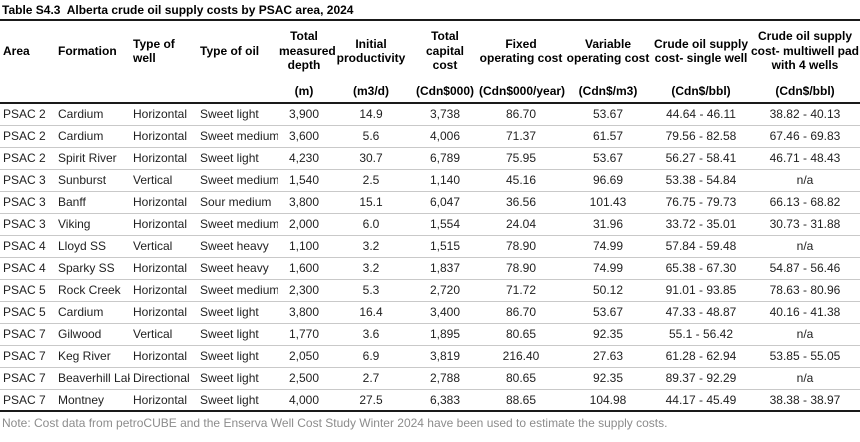 This screenshot has width=860, height=442. I want to click on cell-variable-operating-cost: 31.96, so click(608, 224).